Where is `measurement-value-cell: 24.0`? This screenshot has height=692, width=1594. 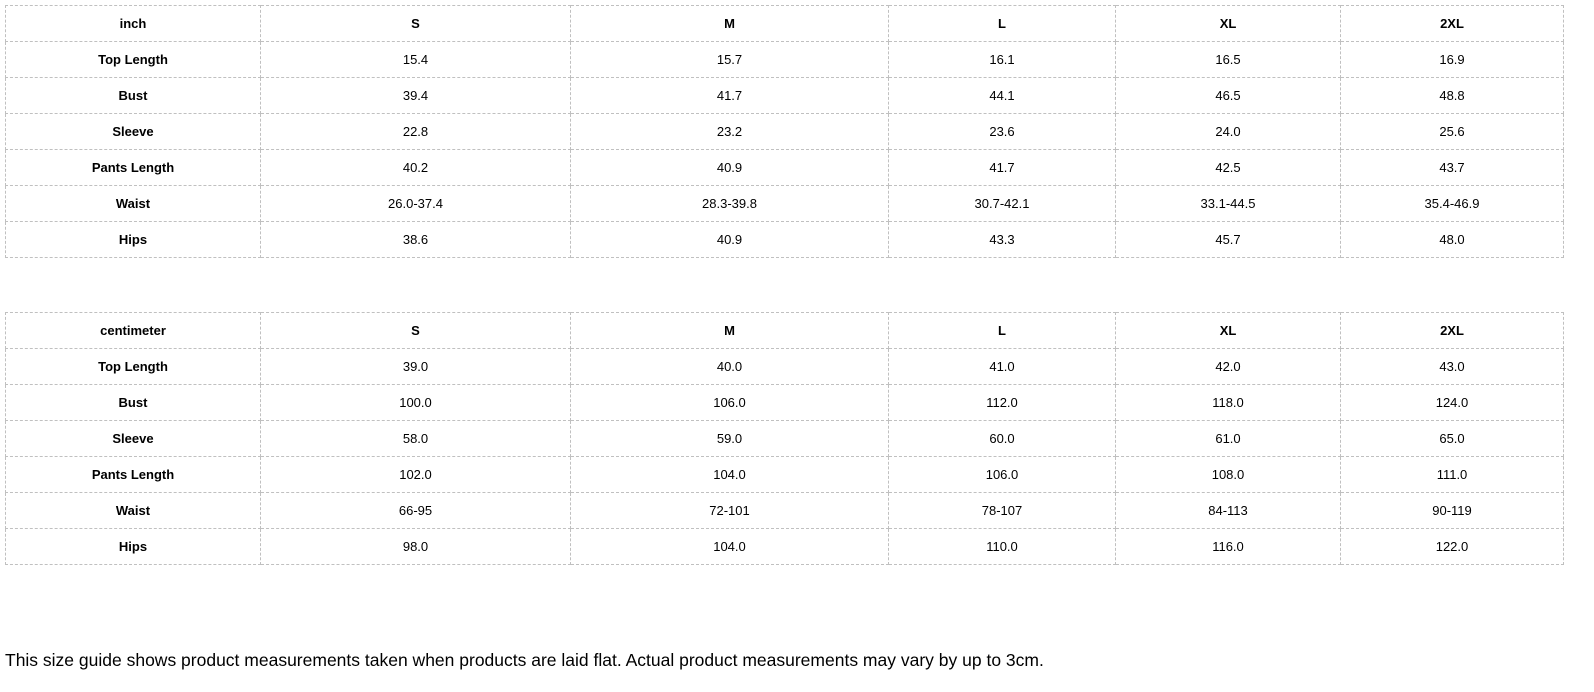
measurement-value-cell: 24.0 is located at coordinates (1228, 131).